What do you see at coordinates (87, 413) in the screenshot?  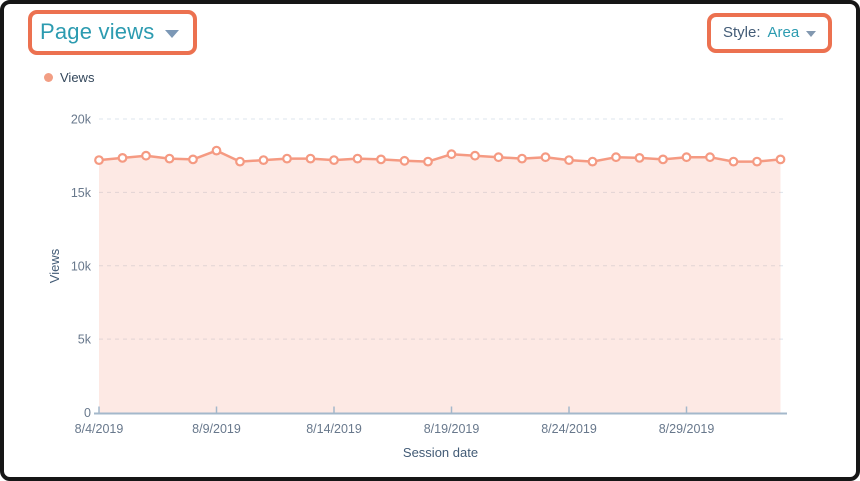 I see `y-tick-label: 0` at bounding box center [87, 413].